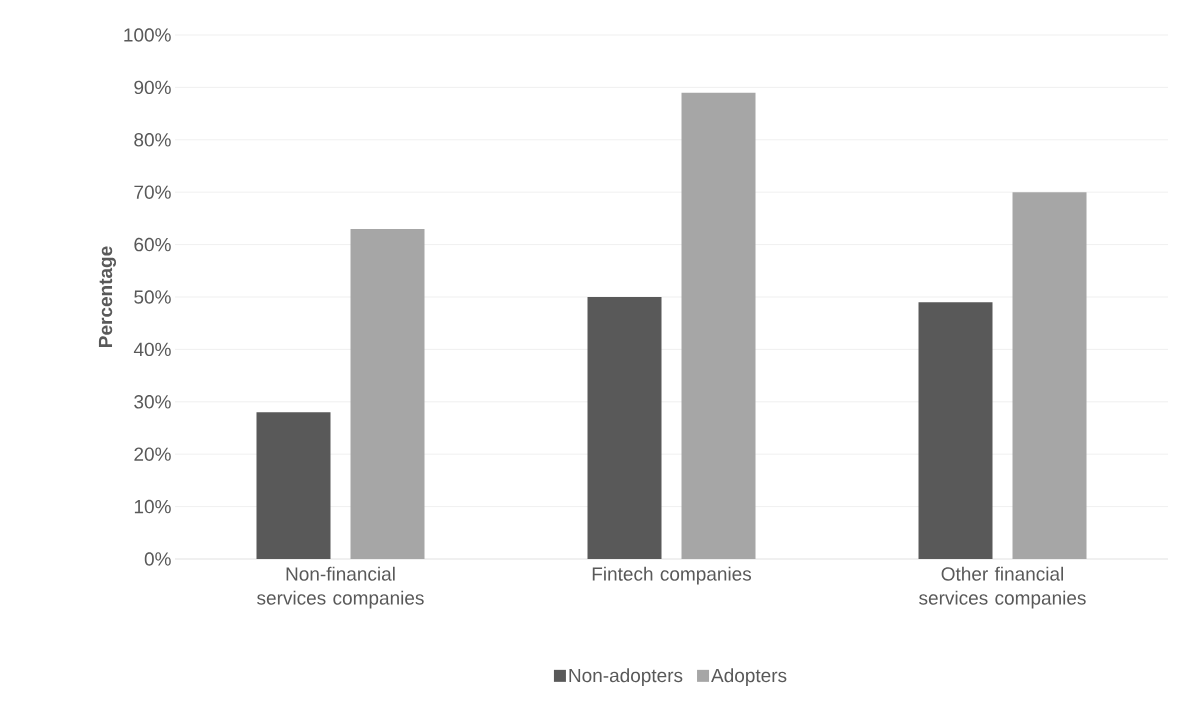  I want to click on y-tick-label: 50%, so click(152, 297).